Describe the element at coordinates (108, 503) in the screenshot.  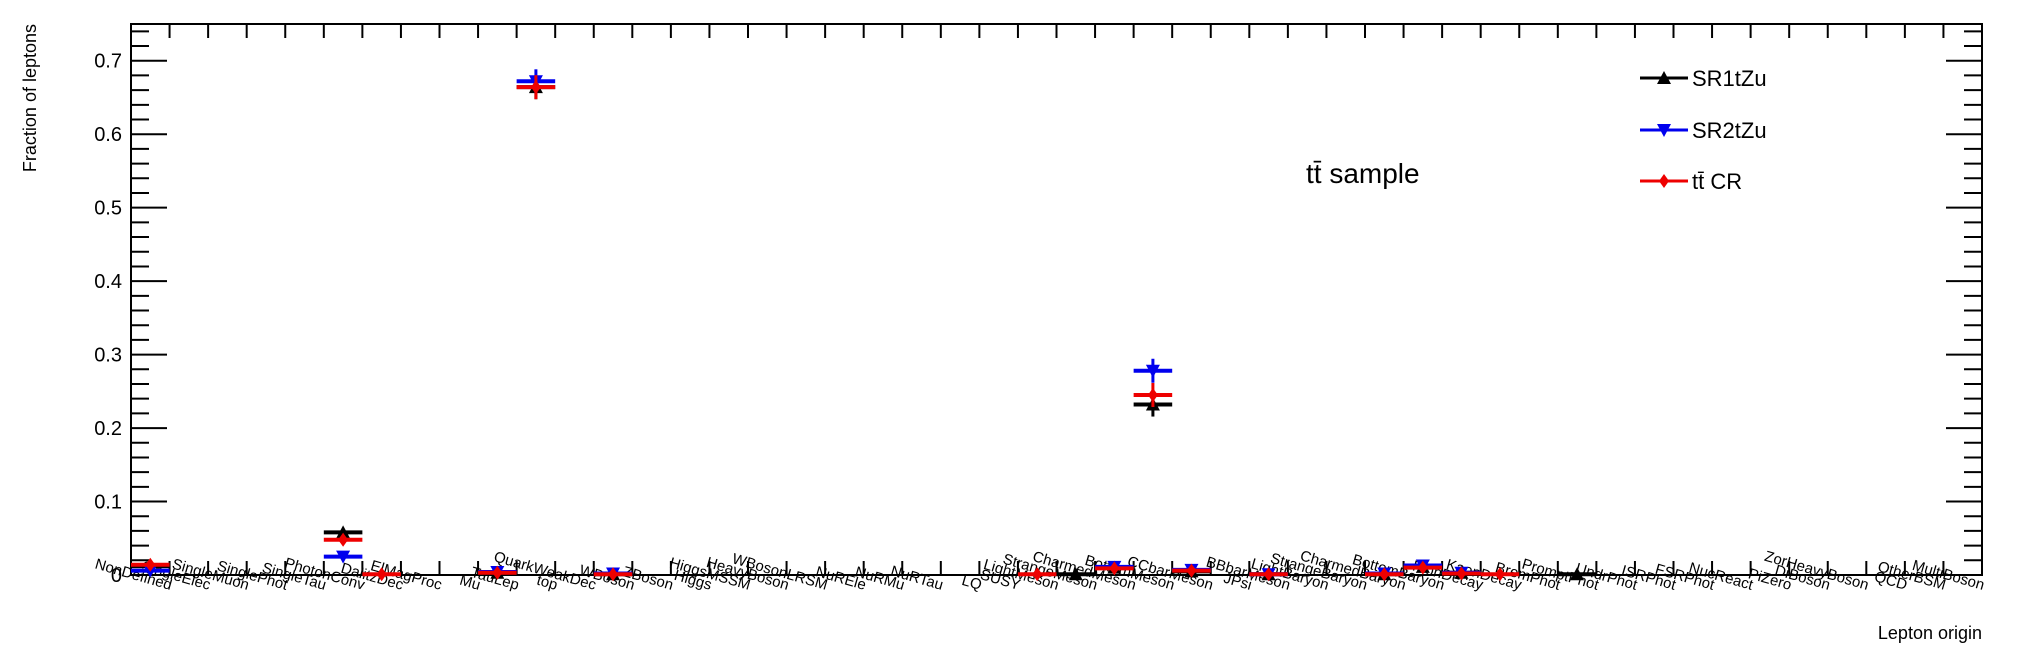
I see `y-tick-label: 0.1` at that location.